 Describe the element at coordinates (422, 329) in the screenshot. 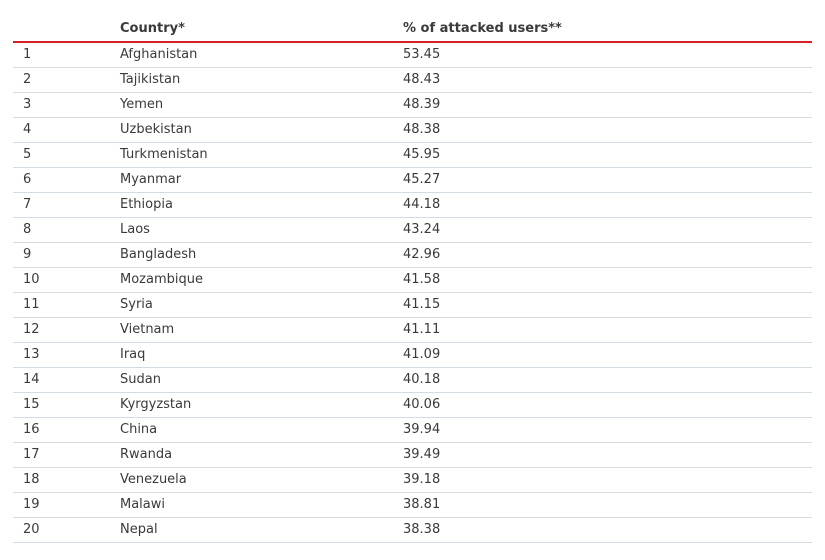

I see `row-value: 41.11` at that location.